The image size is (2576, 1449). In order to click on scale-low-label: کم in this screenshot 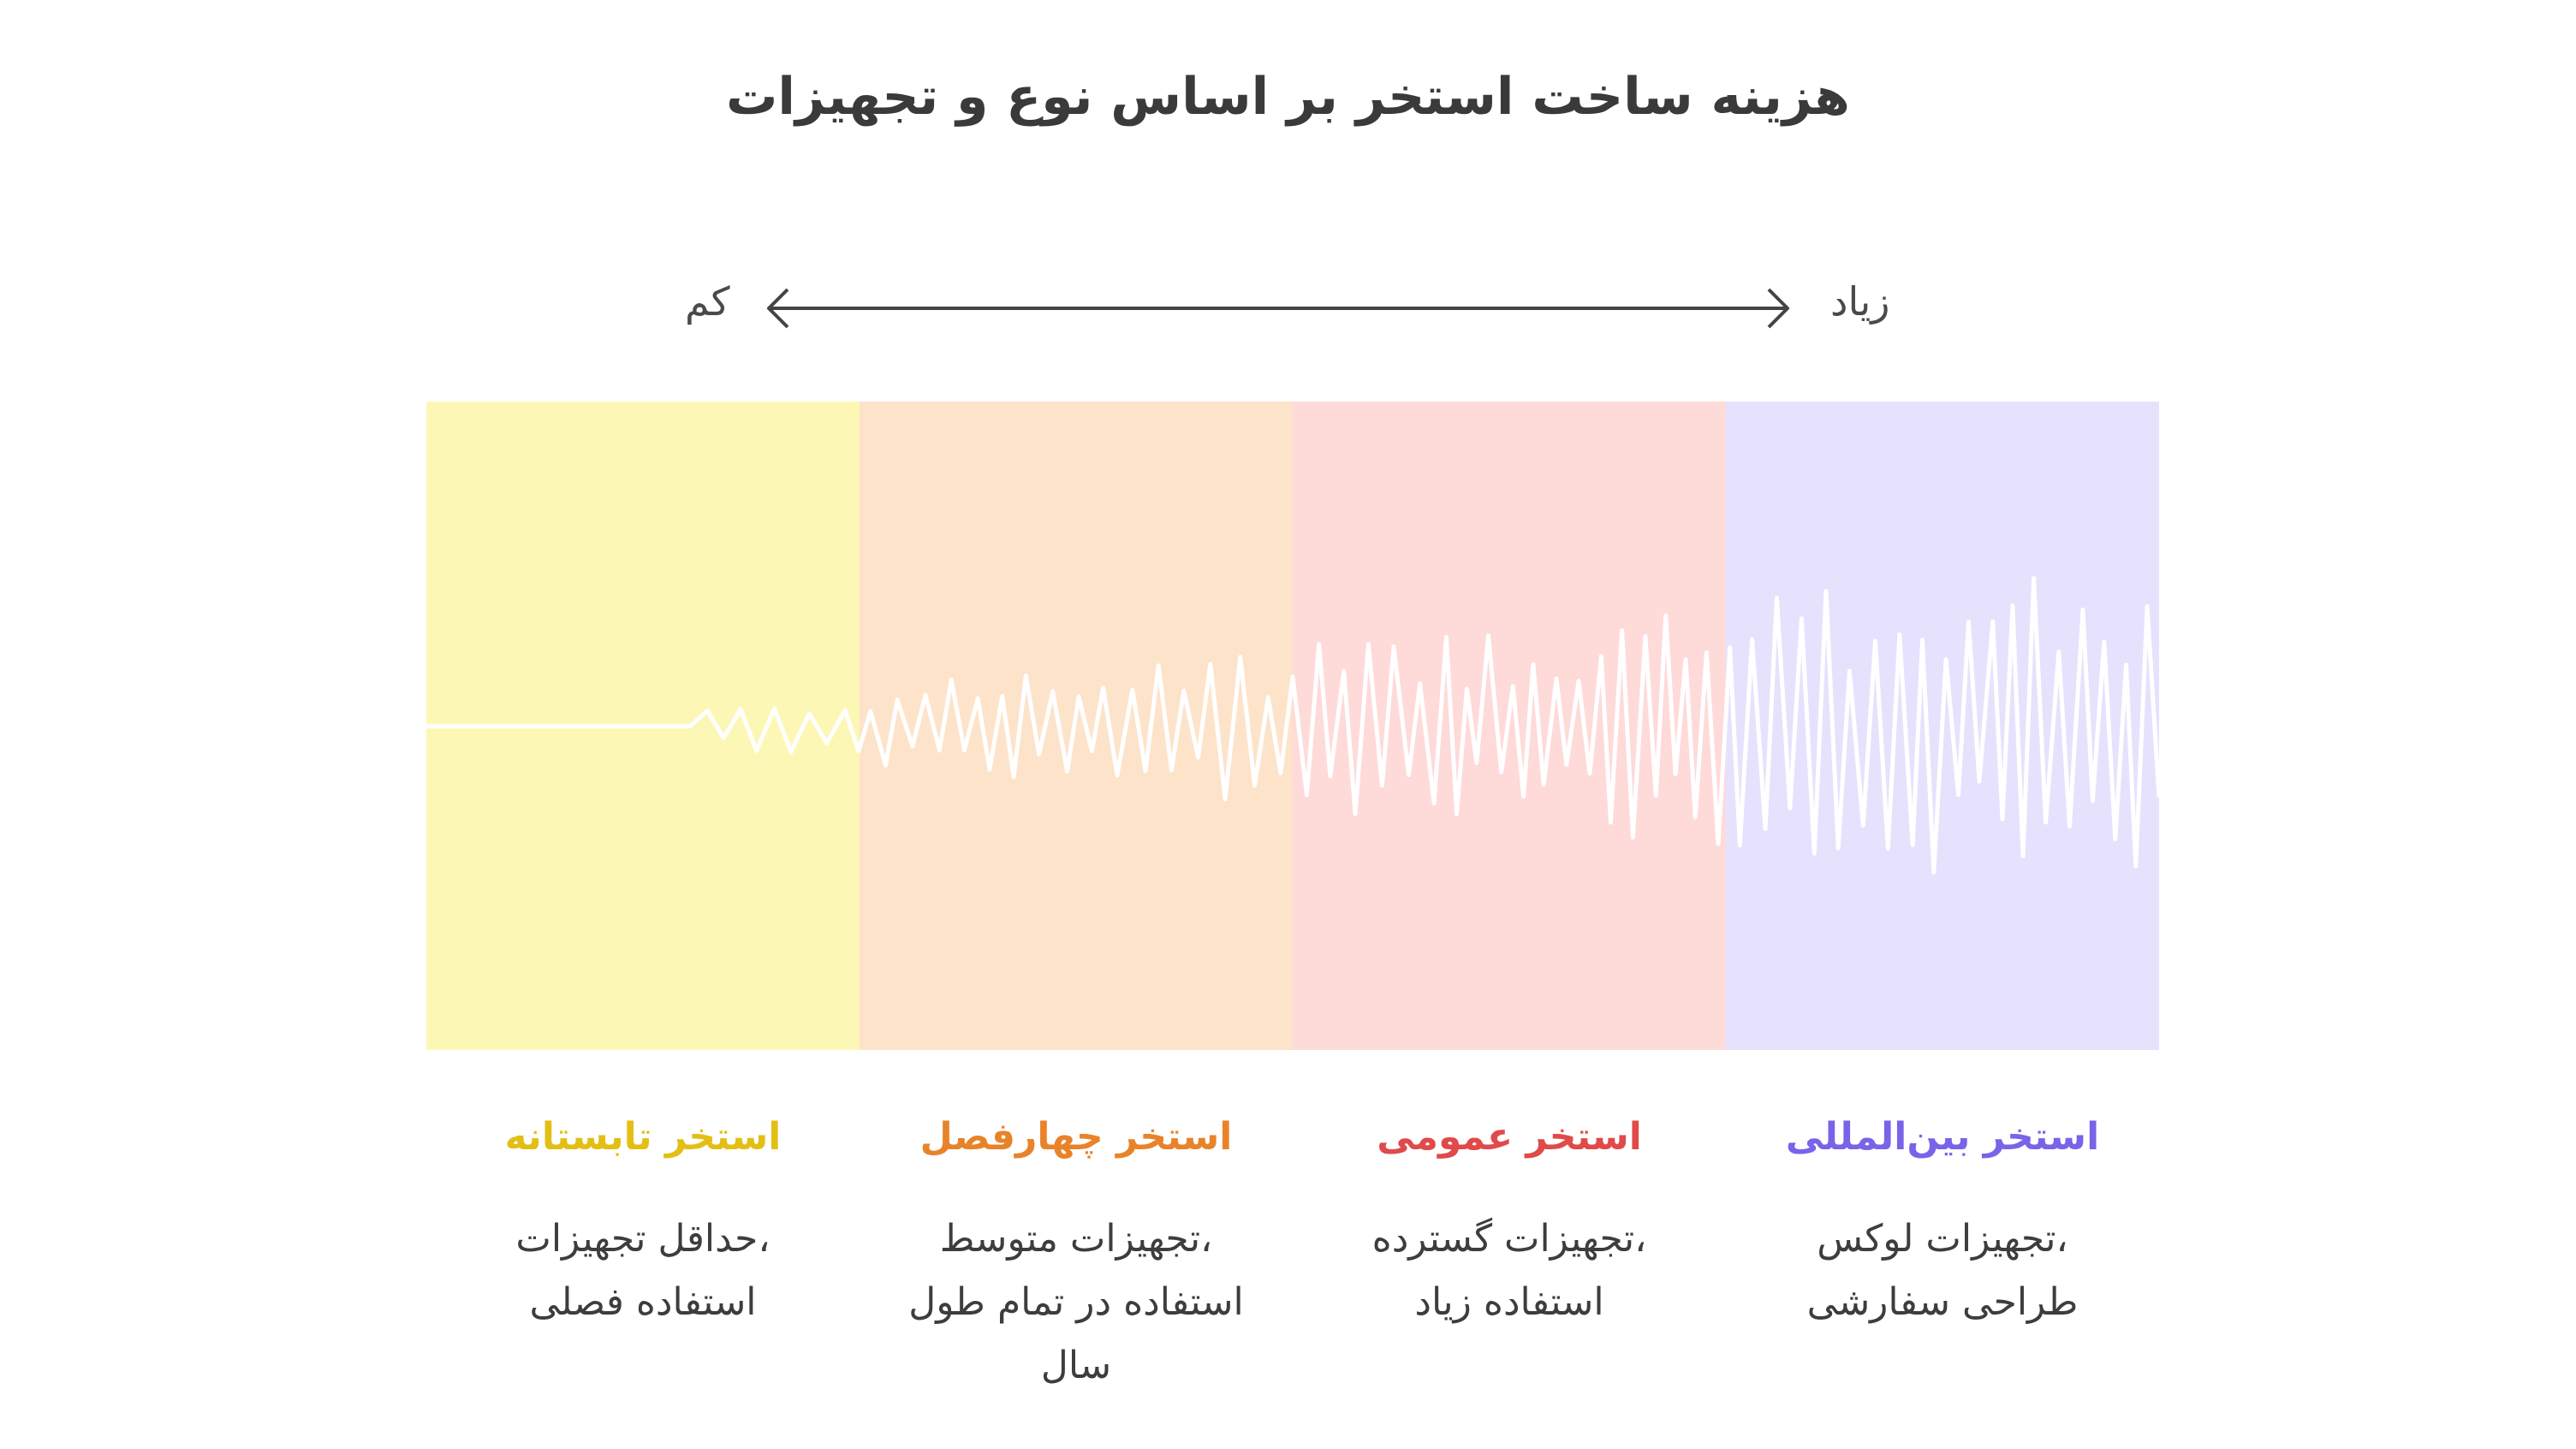, I will do `click(707, 301)`.